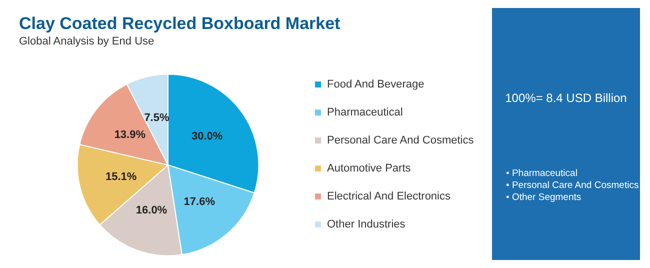 The width and height of the screenshot is (650, 268). Describe the element at coordinates (542, 174) in the screenshot. I see `text: • Pharmaceutical` at that location.